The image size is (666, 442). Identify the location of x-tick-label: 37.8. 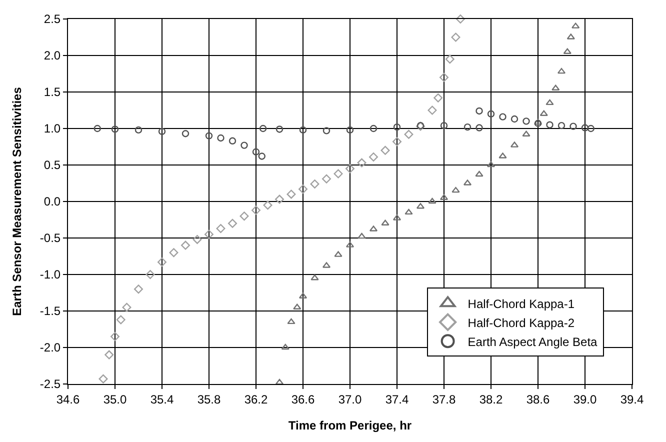
(444, 399).